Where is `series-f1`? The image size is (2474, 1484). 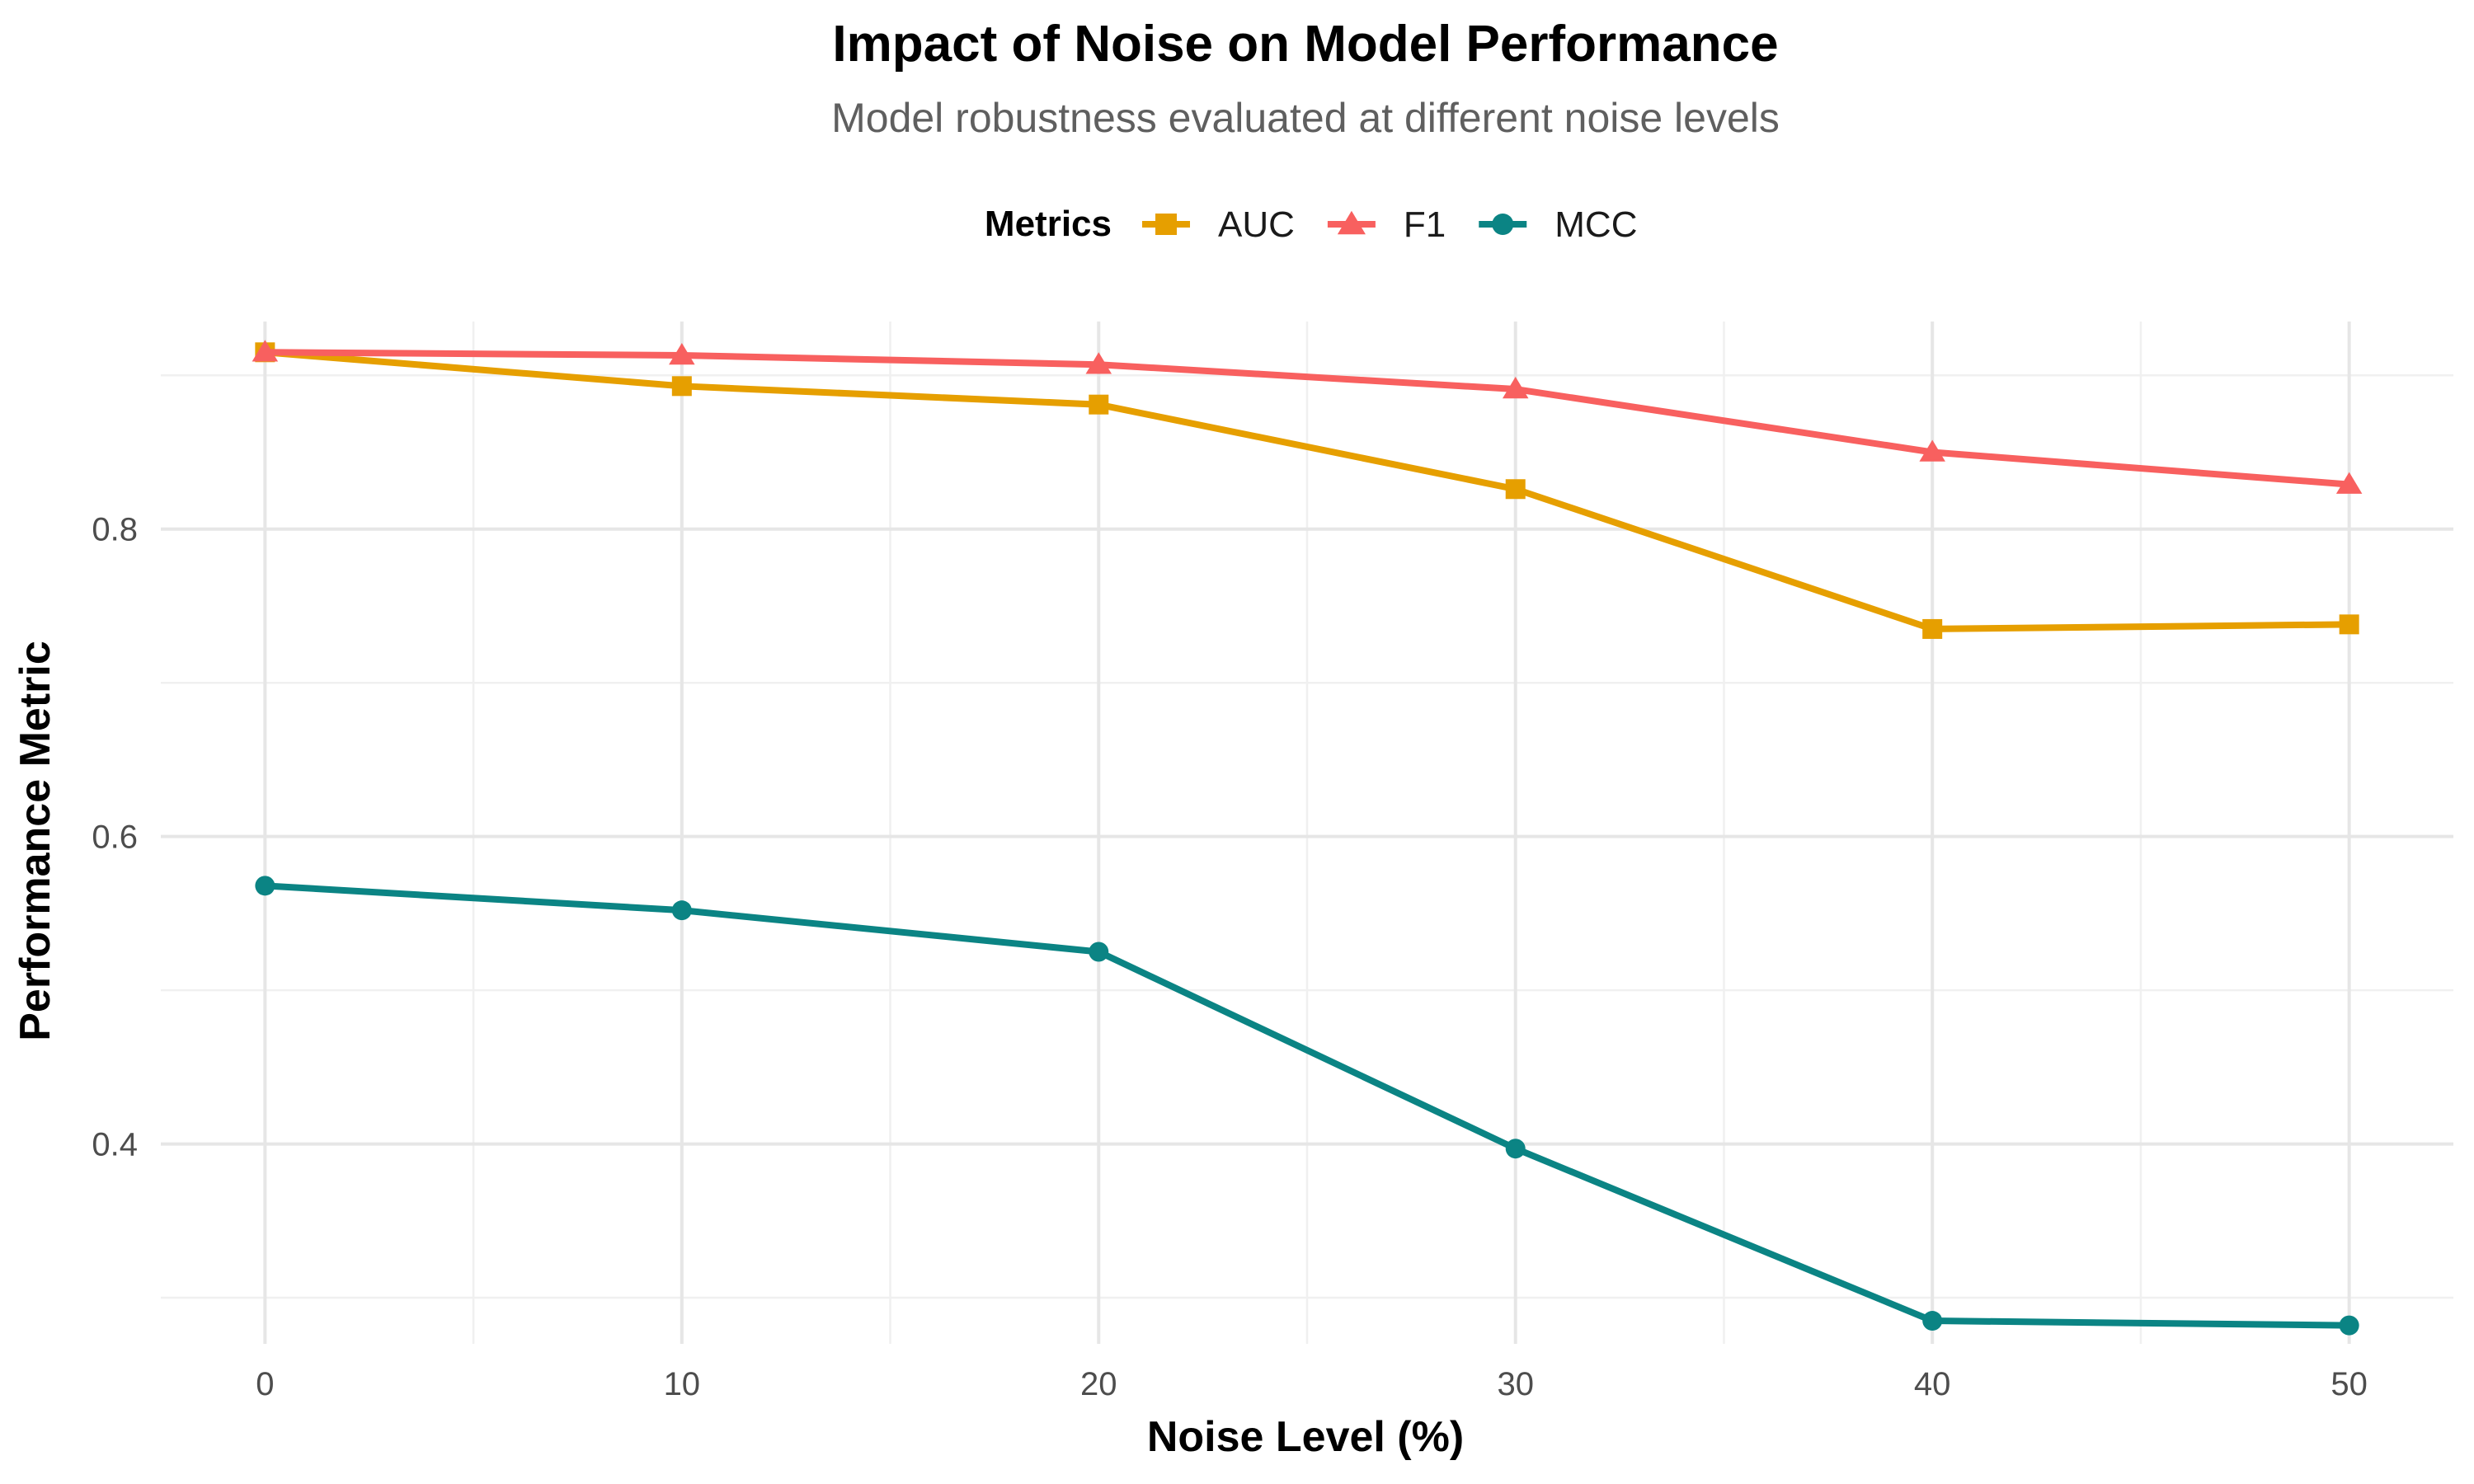
series-f1 is located at coordinates (1307, 417).